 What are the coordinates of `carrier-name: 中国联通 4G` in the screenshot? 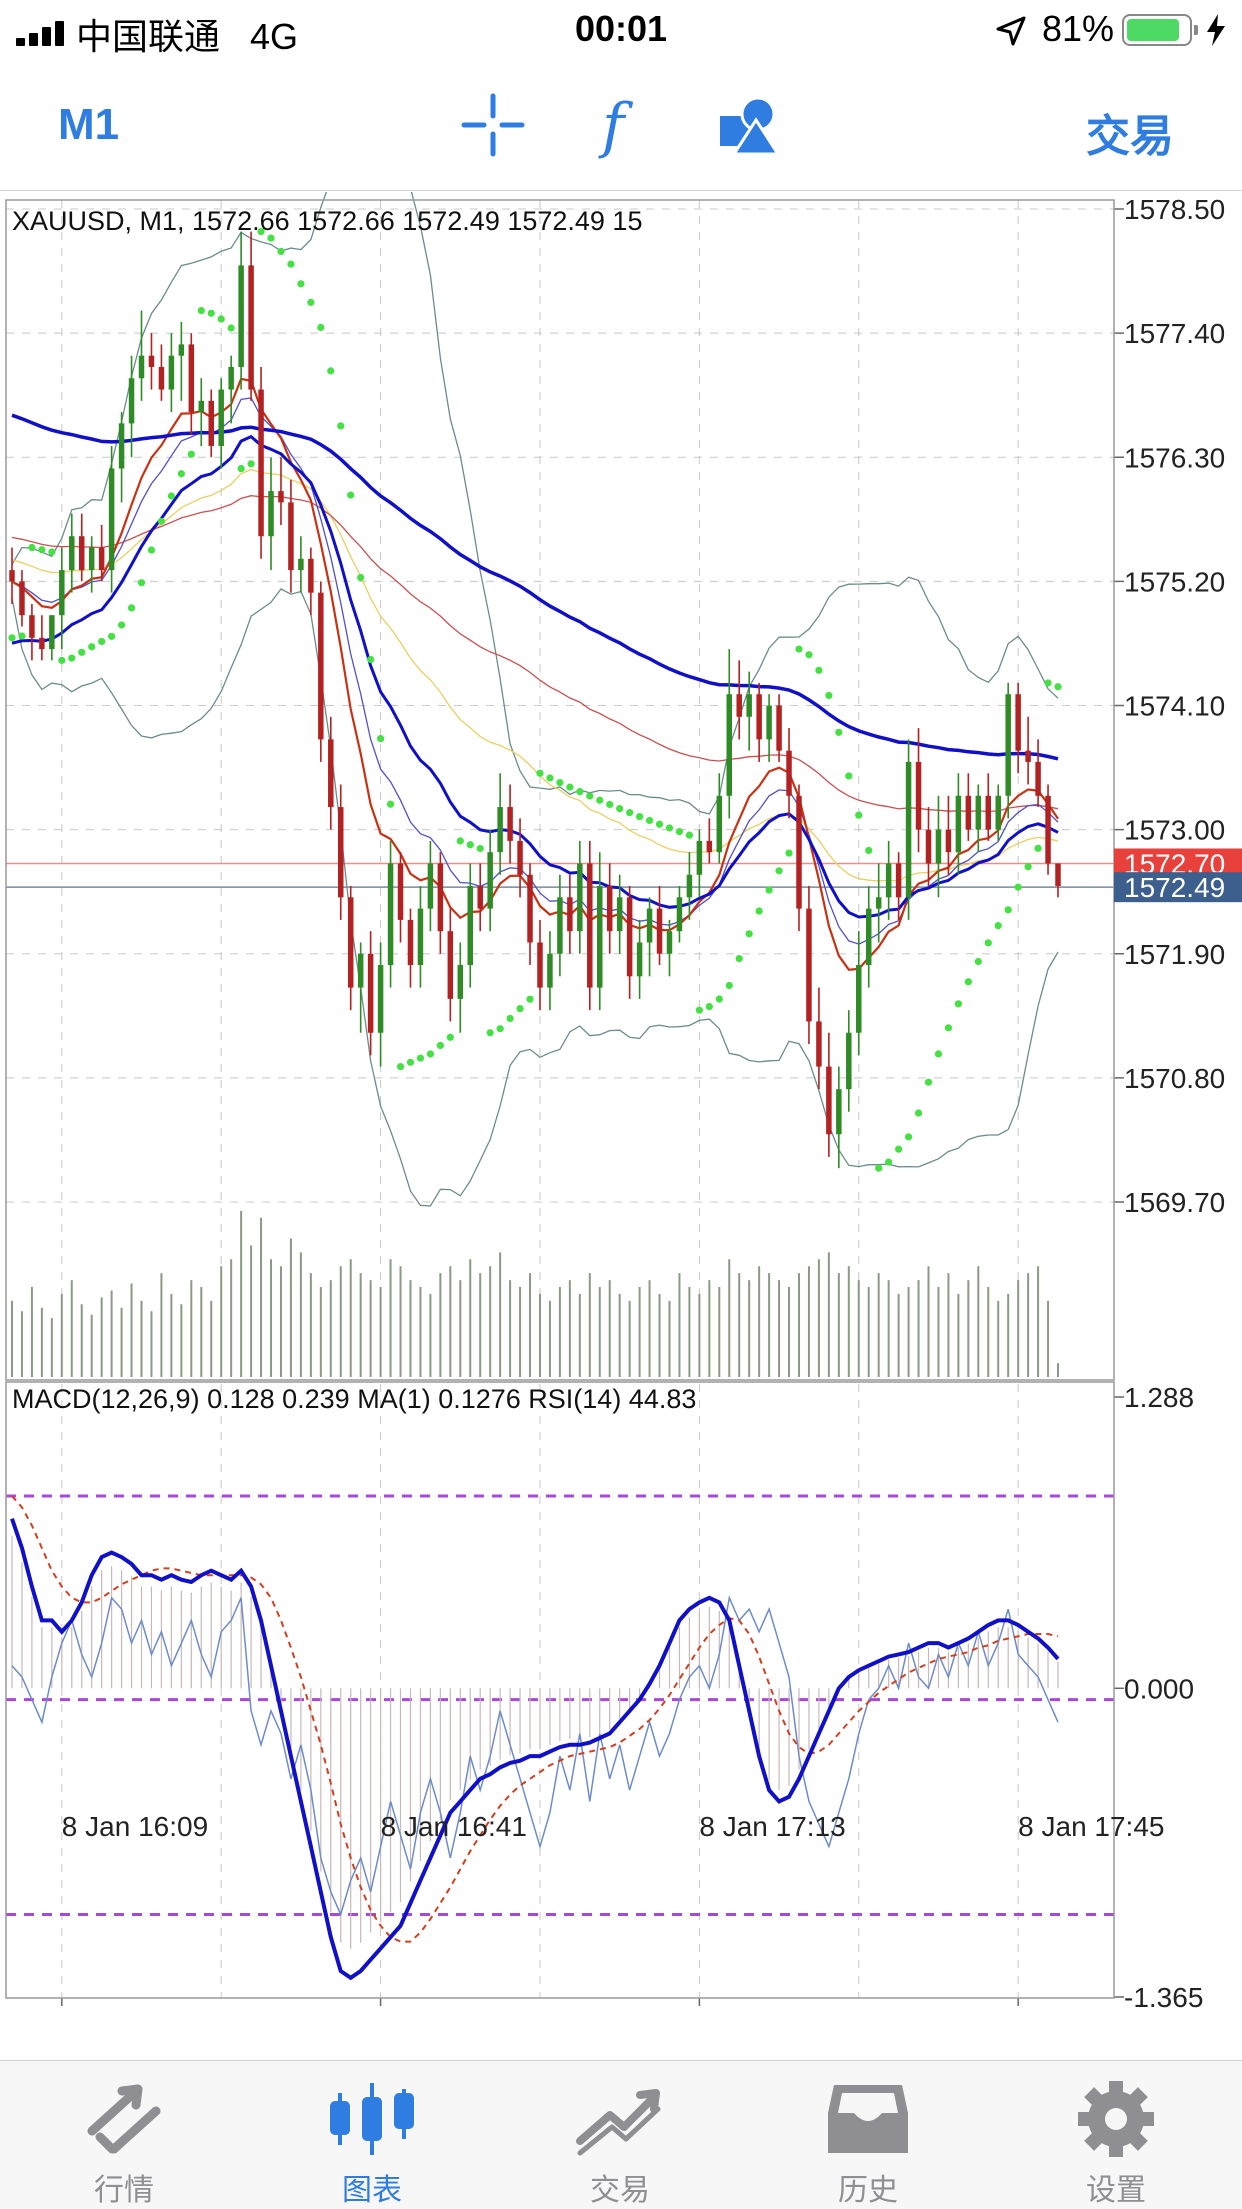 It's located at (187, 36).